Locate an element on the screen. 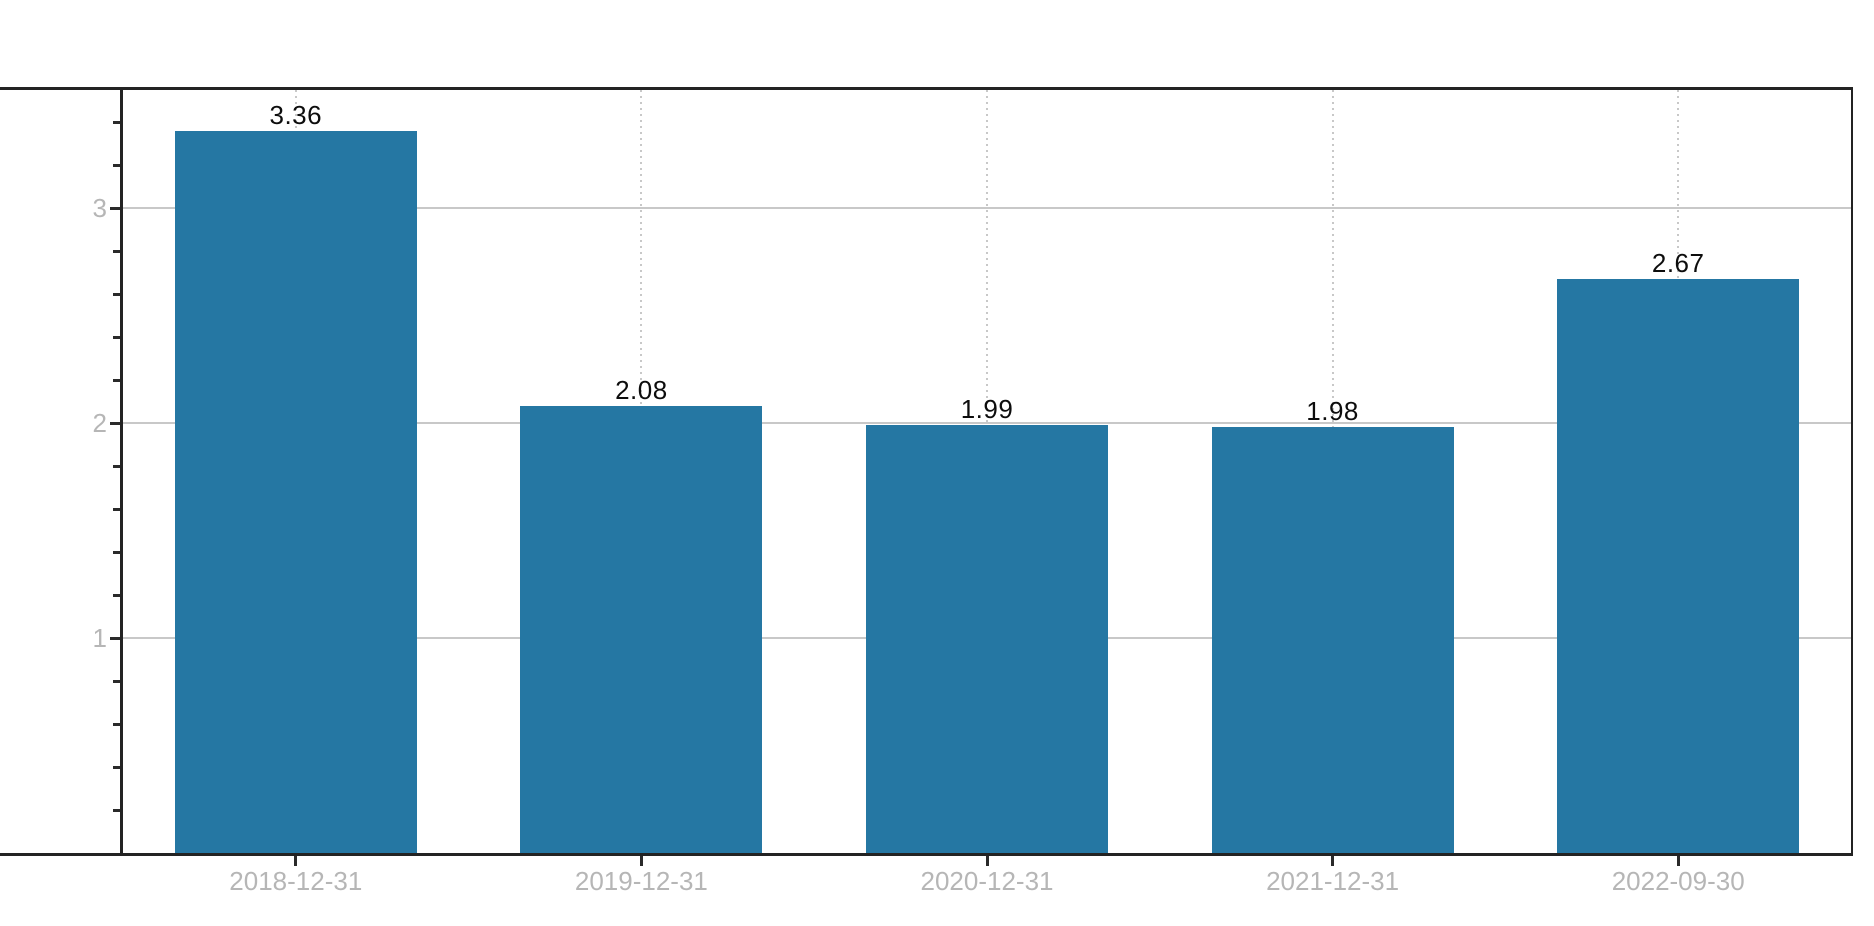 This screenshot has width=1874, height=926. x-tick-label: 2019-12-31 is located at coordinates (641, 881).